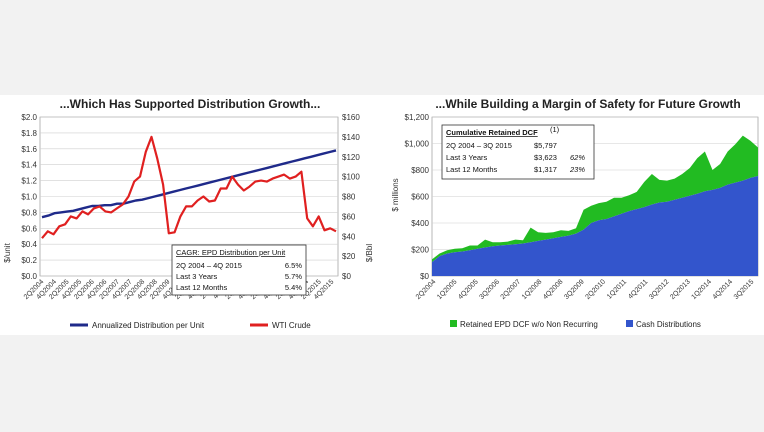  I want to click on y-axis-ticks: $0 $200 $400 $600 $800 $1,000 $1,200, so click(417, 197).